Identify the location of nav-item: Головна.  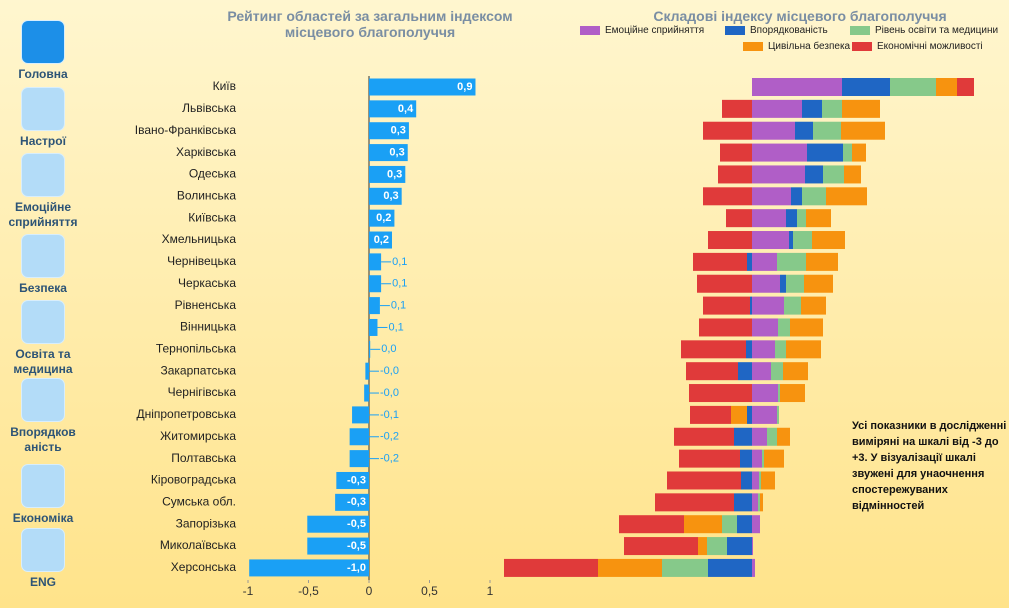
(43, 51).